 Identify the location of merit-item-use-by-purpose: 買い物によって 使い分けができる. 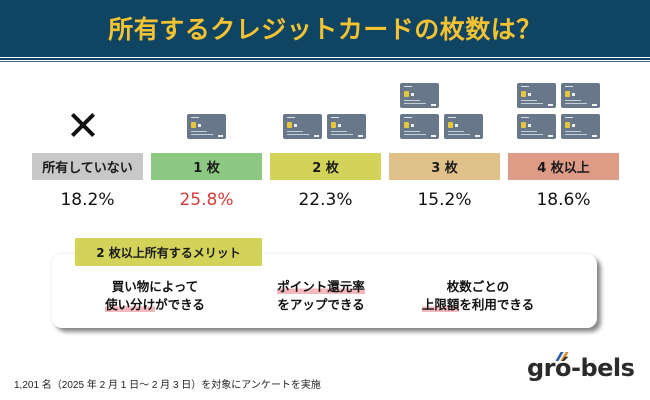
(155, 296).